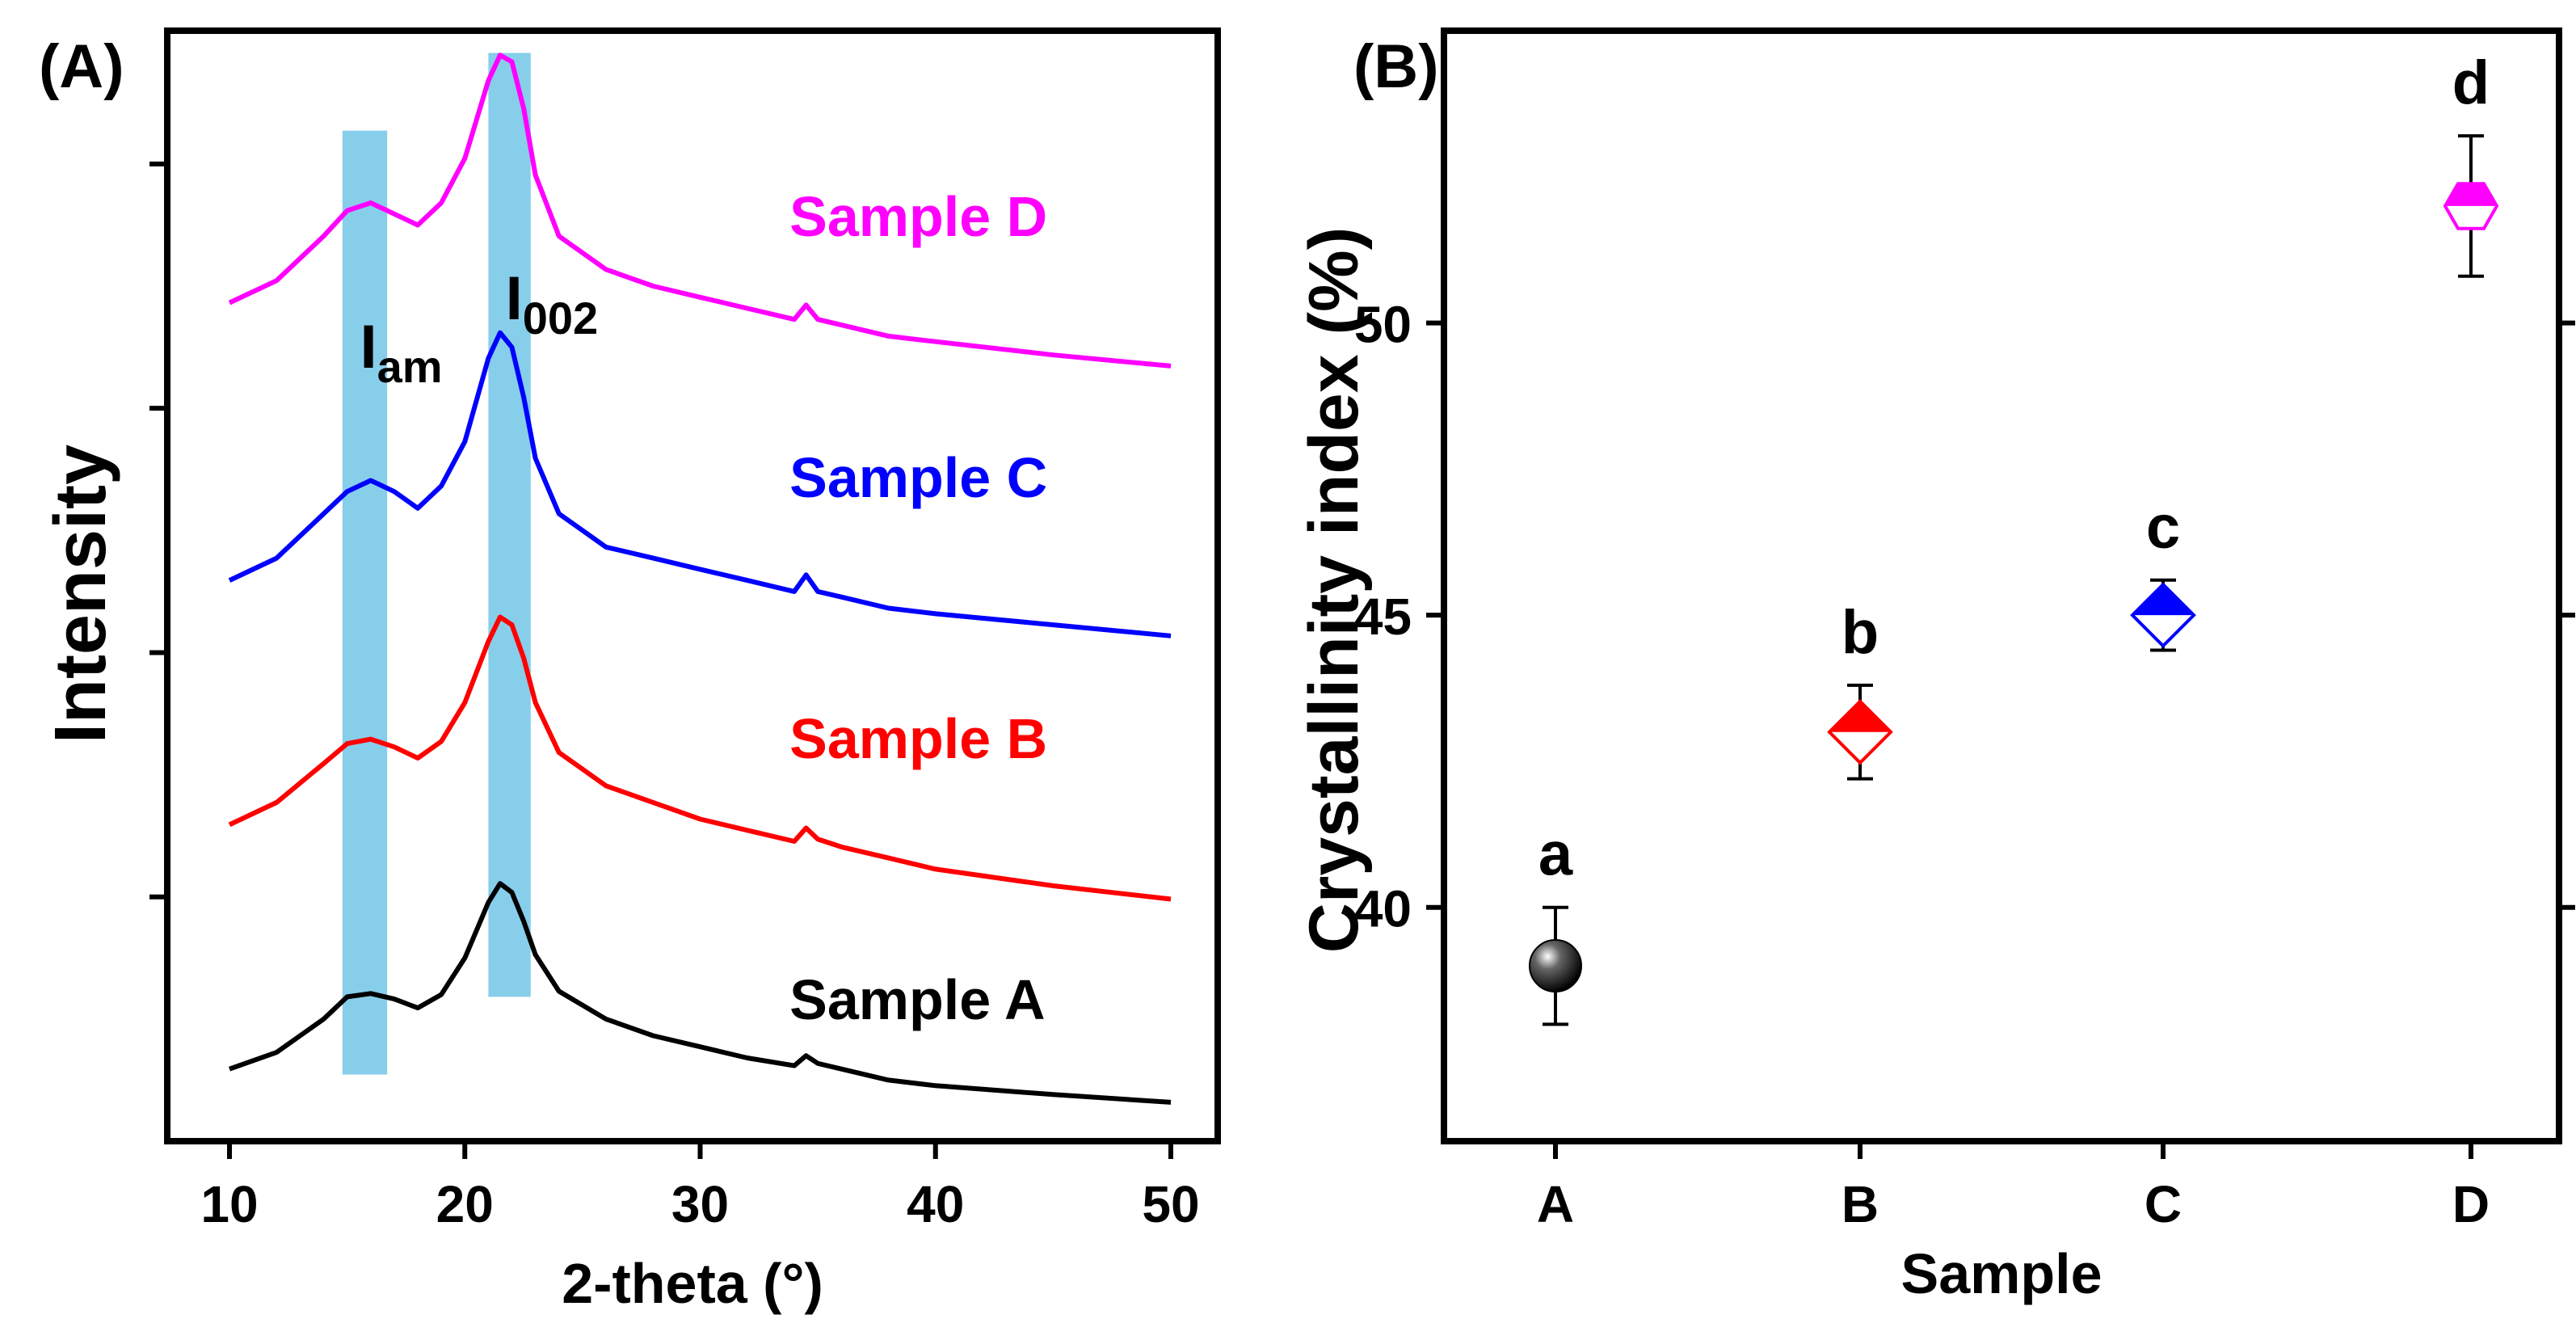 This screenshot has height=1340, width=2576. Describe the element at coordinates (1860, 689) in the screenshot. I see `point-sample-b: b` at that location.